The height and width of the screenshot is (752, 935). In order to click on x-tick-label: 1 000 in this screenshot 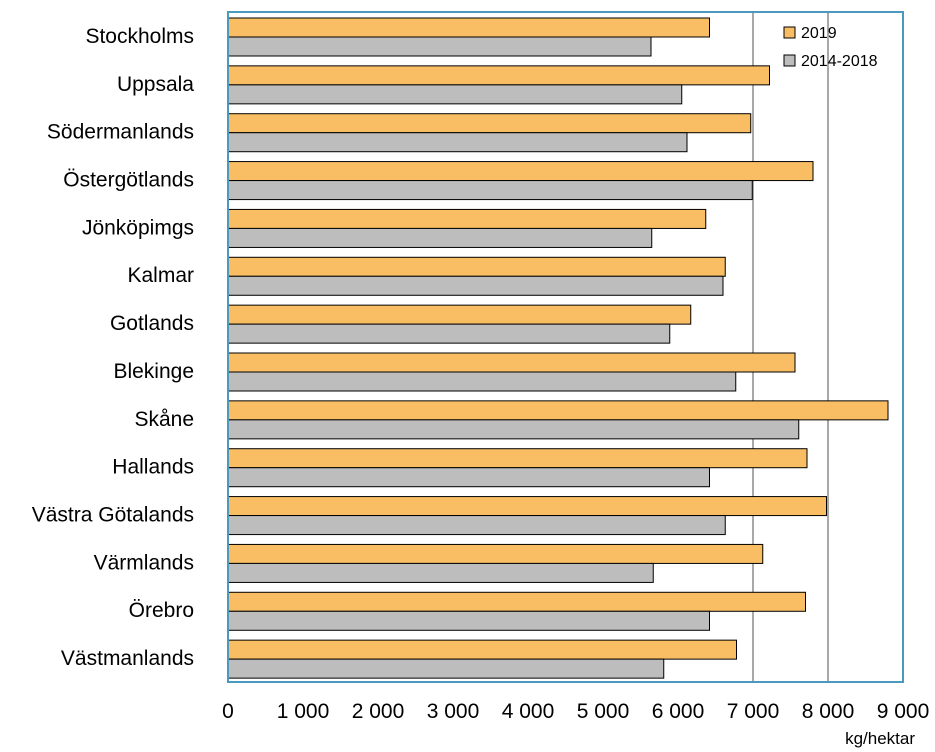, I will do `click(303, 711)`.